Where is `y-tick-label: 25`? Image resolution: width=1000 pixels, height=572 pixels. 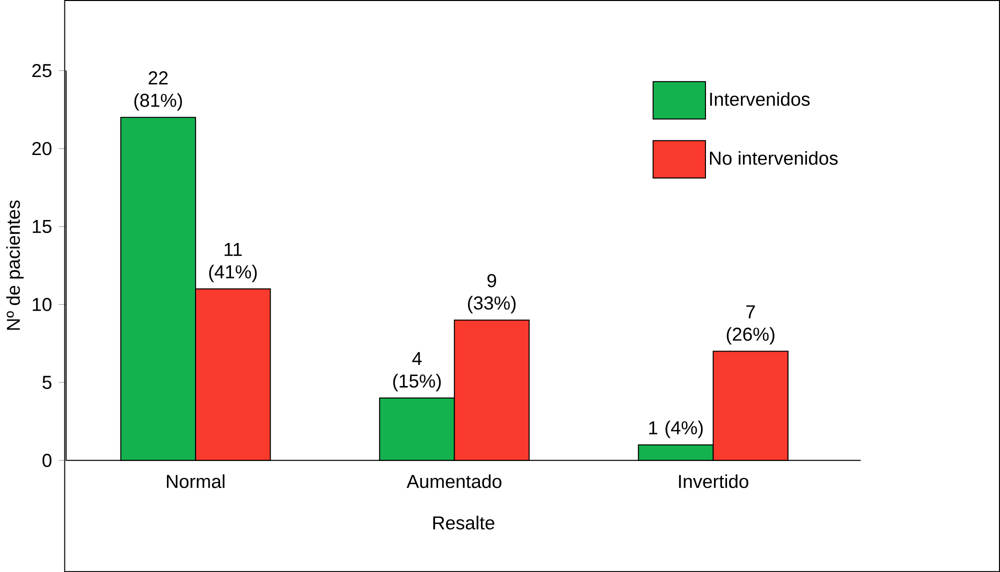 y-tick-label: 25 is located at coordinates (42, 71).